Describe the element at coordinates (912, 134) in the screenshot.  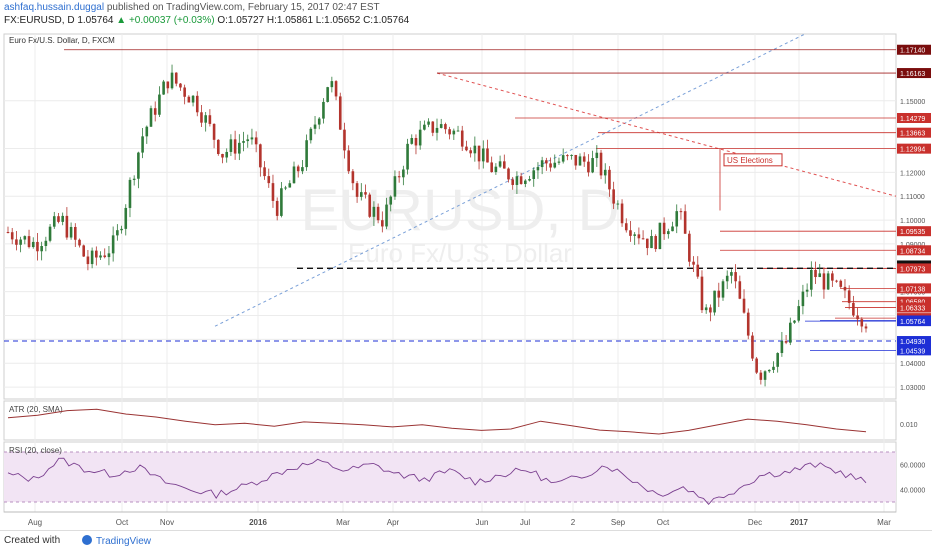
I see `price-level-label: 1.13663` at that location.